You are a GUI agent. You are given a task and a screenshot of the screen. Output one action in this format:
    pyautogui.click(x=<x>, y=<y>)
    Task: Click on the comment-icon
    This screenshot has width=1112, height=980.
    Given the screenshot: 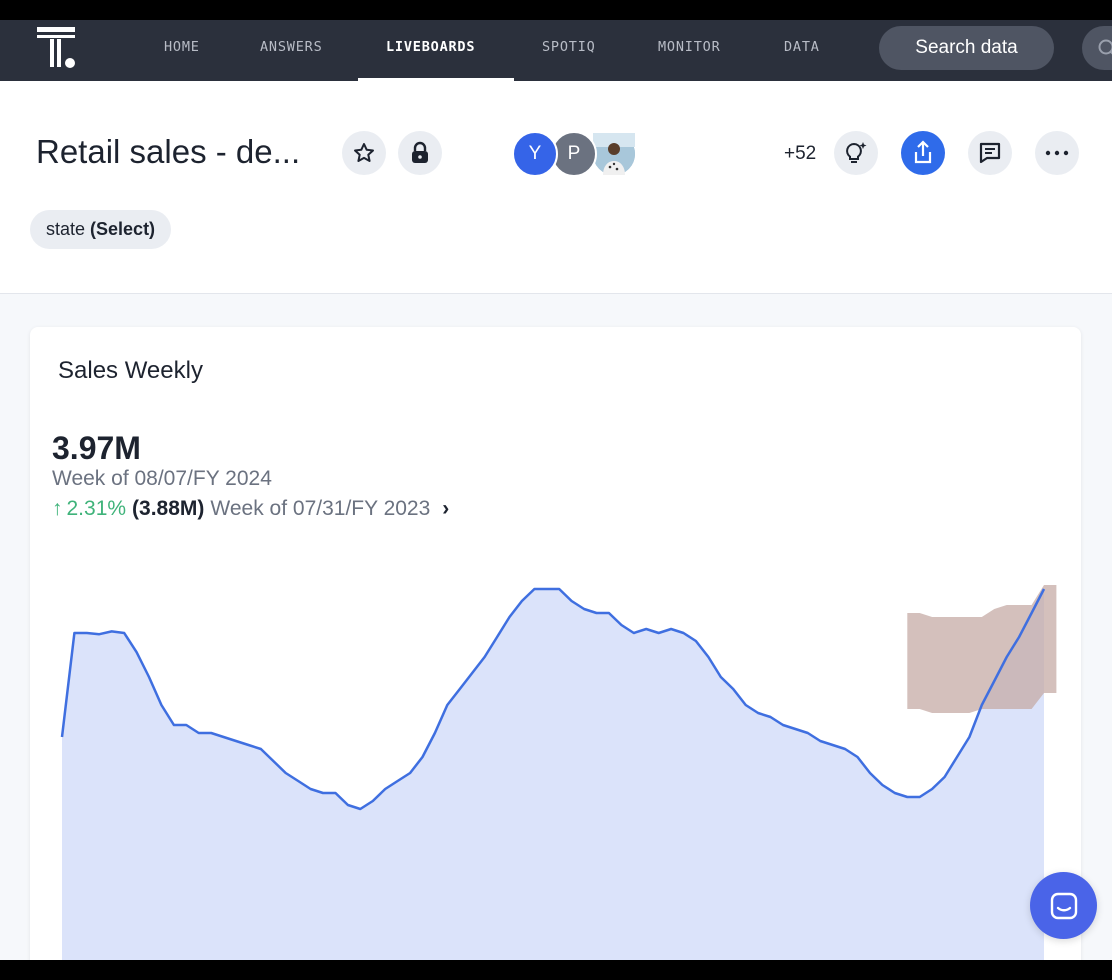 What is the action you would take?
    pyautogui.click(x=990, y=153)
    